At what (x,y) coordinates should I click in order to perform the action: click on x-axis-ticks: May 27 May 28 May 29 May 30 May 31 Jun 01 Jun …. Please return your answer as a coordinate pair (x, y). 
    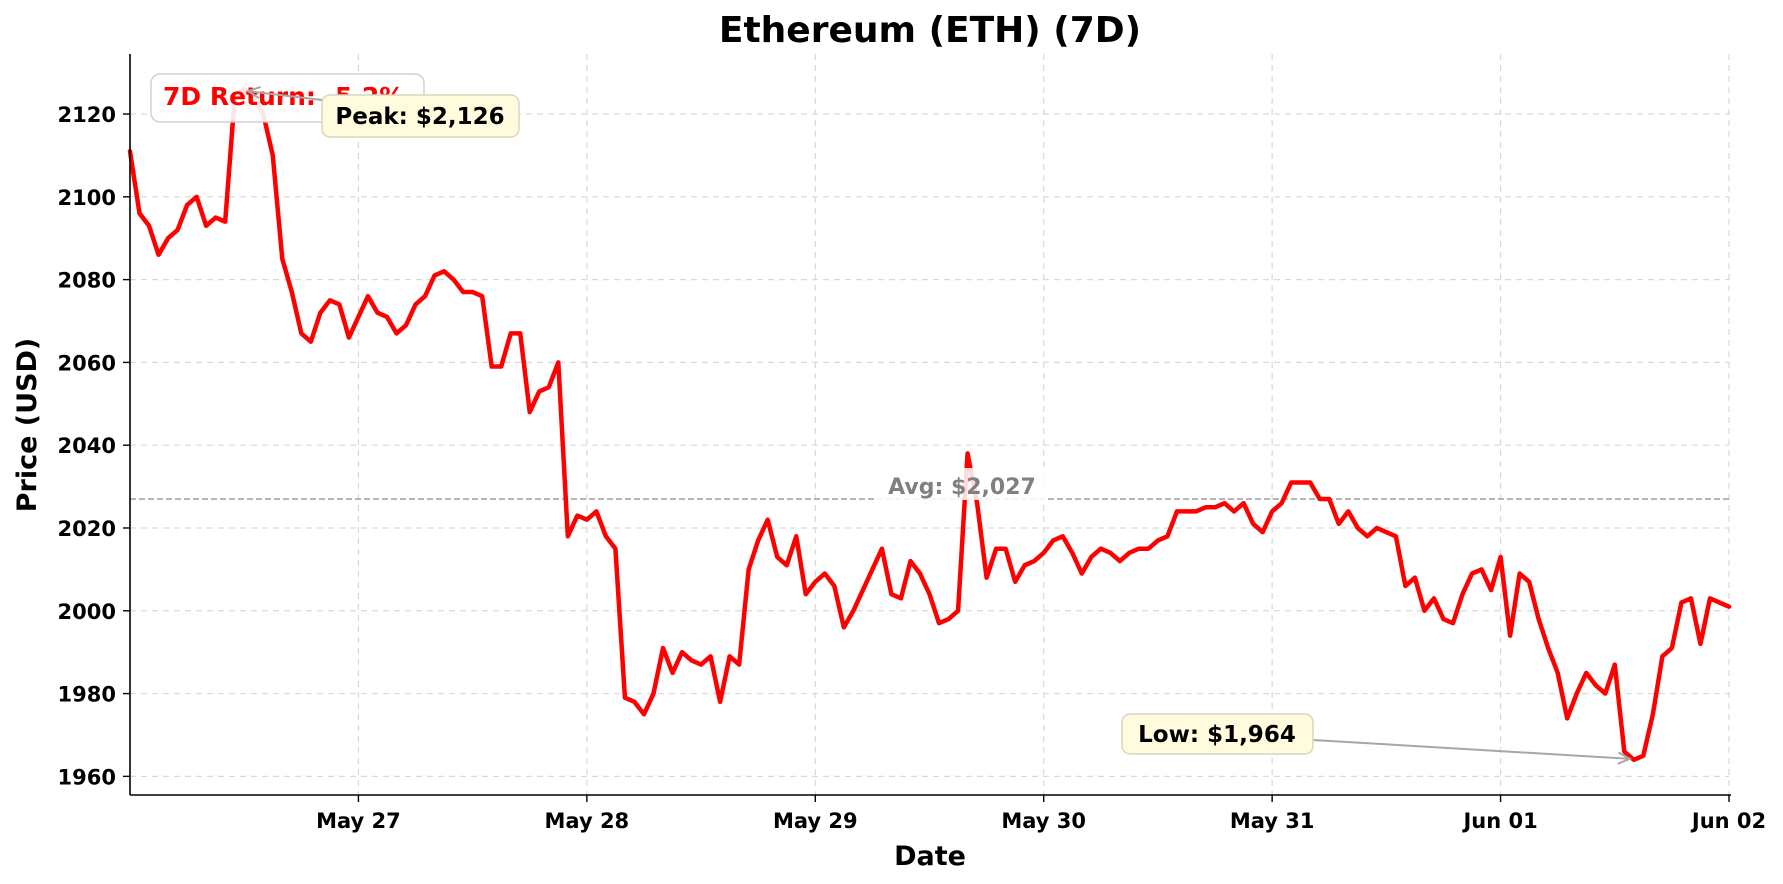
    Looking at the image, I should click on (1041, 814).